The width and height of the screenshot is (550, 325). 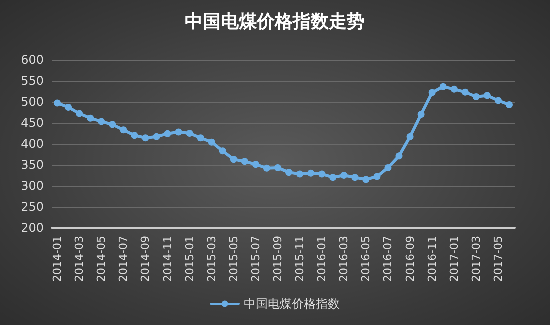 What do you see at coordinates (167, 259) in the screenshot?
I see `x-tick-label: 2014-11` at bounding box center [167, 259].